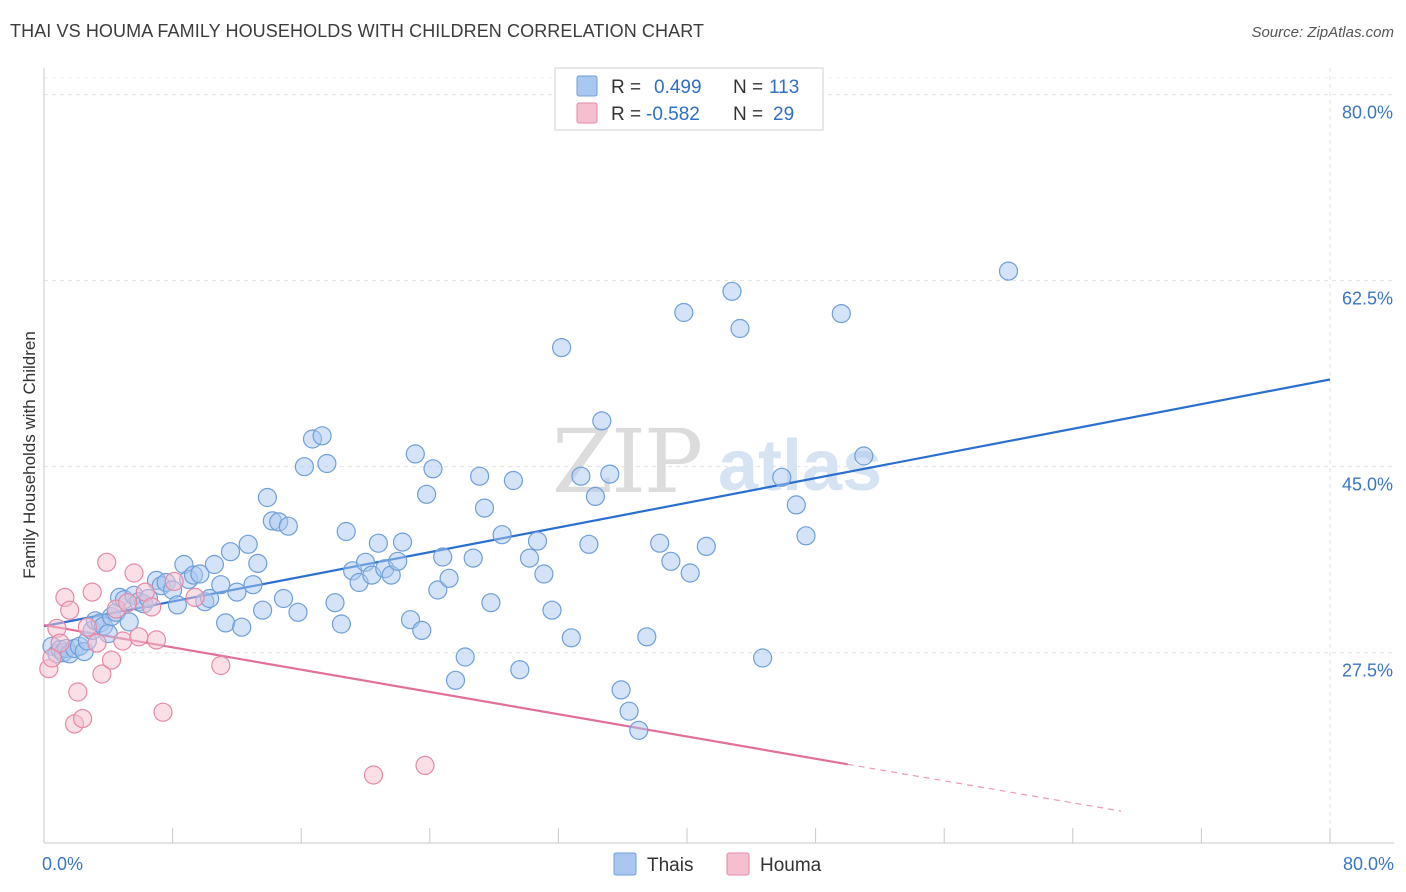 The height and width of the screenshot is (892, 1406). Describe the element at coordinates (748, 87) in the screenshot. I see `legend-n-label-thais: N =` at that location.